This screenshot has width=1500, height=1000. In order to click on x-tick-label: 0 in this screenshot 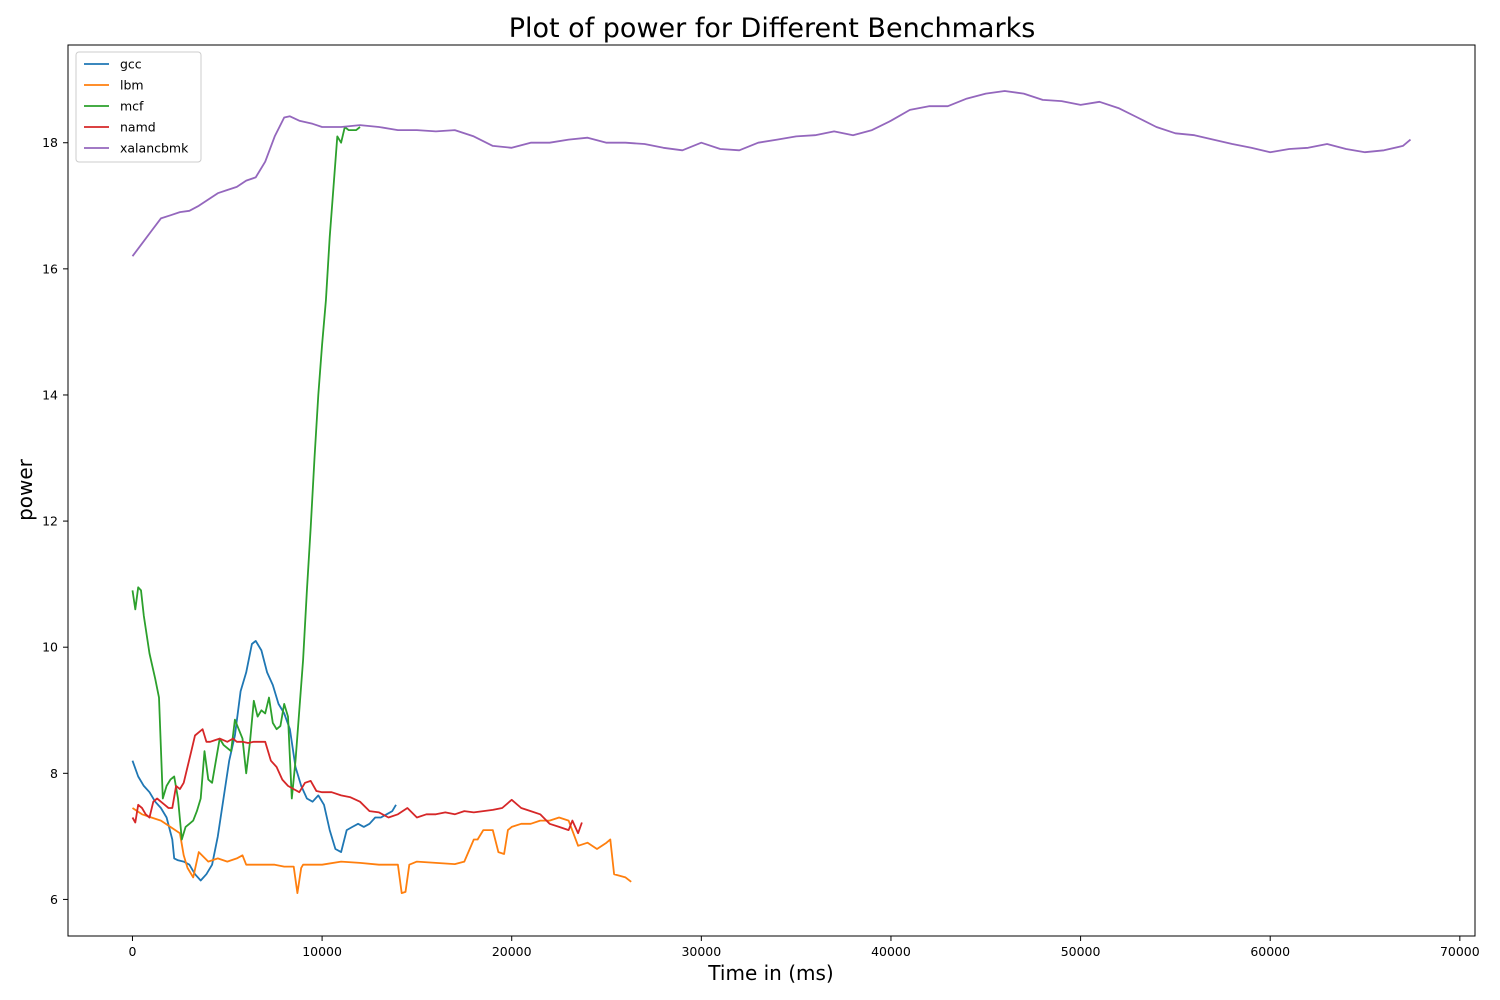, I will do `click(132, 951)`.